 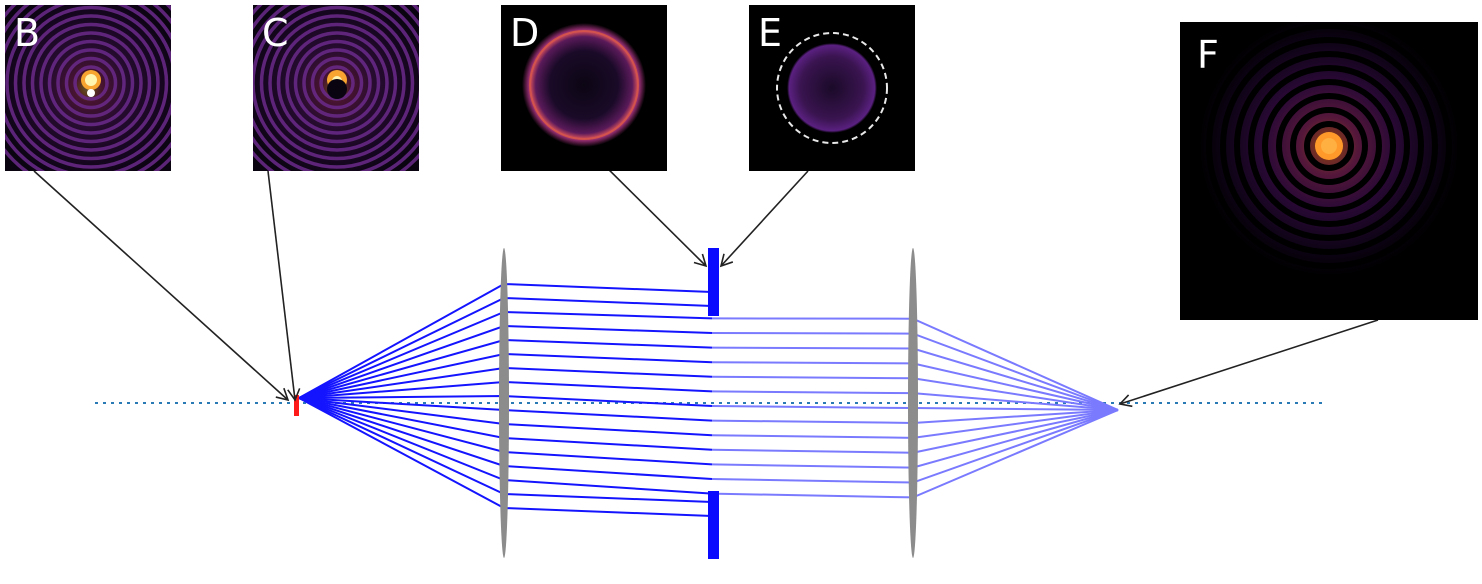 I want to click on panel-c: C, so click(x=336, y=88).